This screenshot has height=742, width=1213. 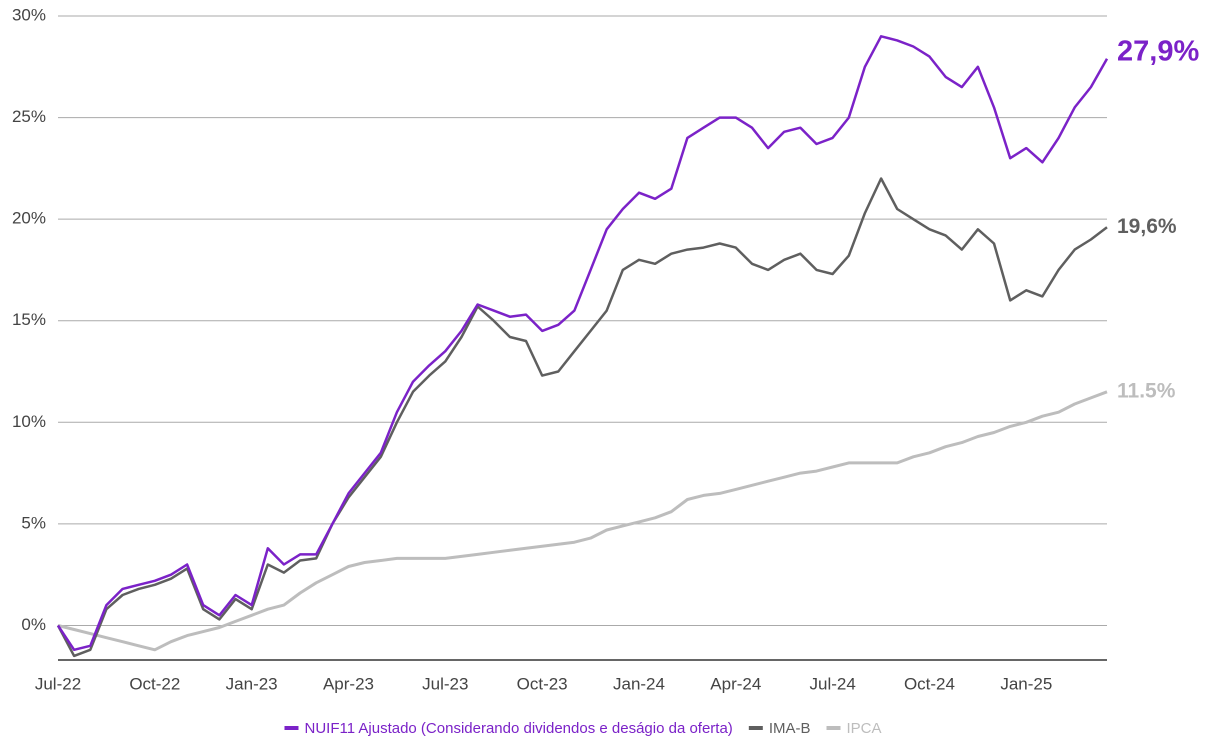 I want to click on x-tick-label: Oct-23, so click(x=542, y=683).